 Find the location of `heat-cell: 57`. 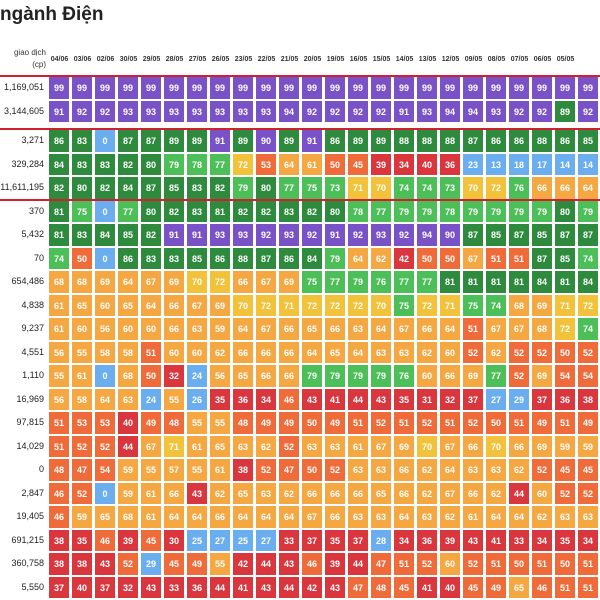

heat-cell: 57 is located at coordinates (174, 470).